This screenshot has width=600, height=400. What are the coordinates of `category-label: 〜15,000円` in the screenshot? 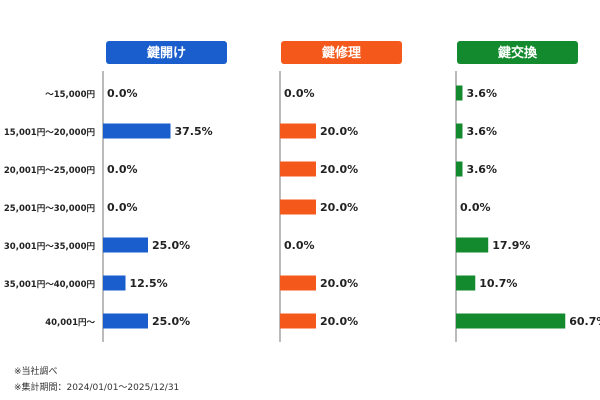 It's located at (70, 95).